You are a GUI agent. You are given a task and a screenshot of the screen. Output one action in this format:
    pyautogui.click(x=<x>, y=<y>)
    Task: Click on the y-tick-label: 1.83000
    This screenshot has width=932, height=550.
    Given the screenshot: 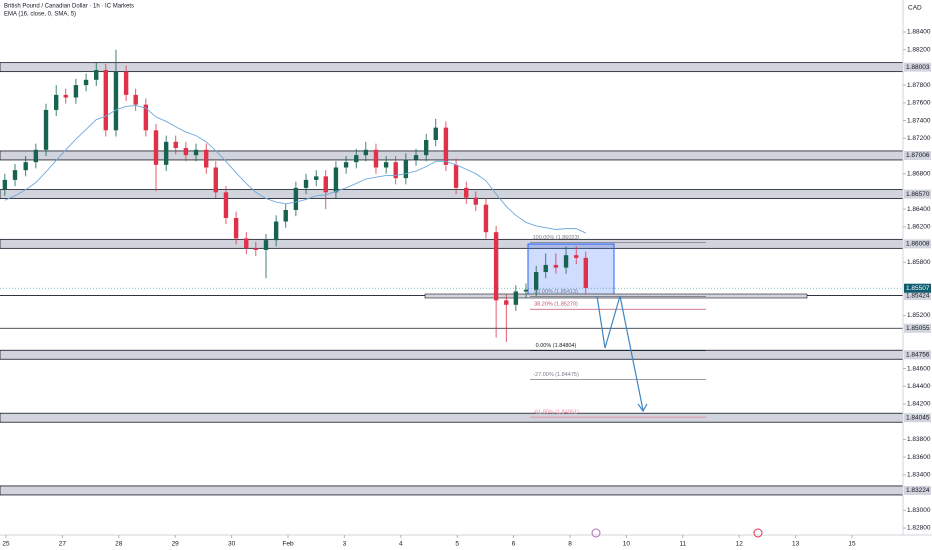 What is the action you would take?
    pyautogui.click(x=919, y=510)
    